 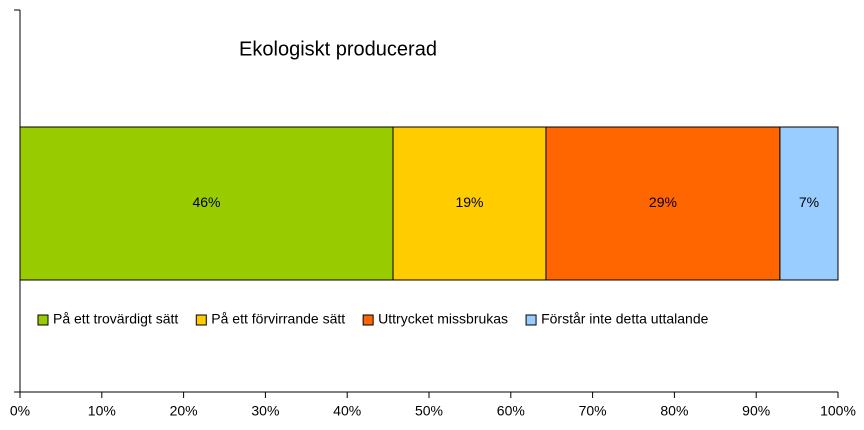 What do you see at coordinates (625, 319) in the screenshot?
I see `legend-label: Förstår inte detta uttalande` at bounding box center [625, 319].